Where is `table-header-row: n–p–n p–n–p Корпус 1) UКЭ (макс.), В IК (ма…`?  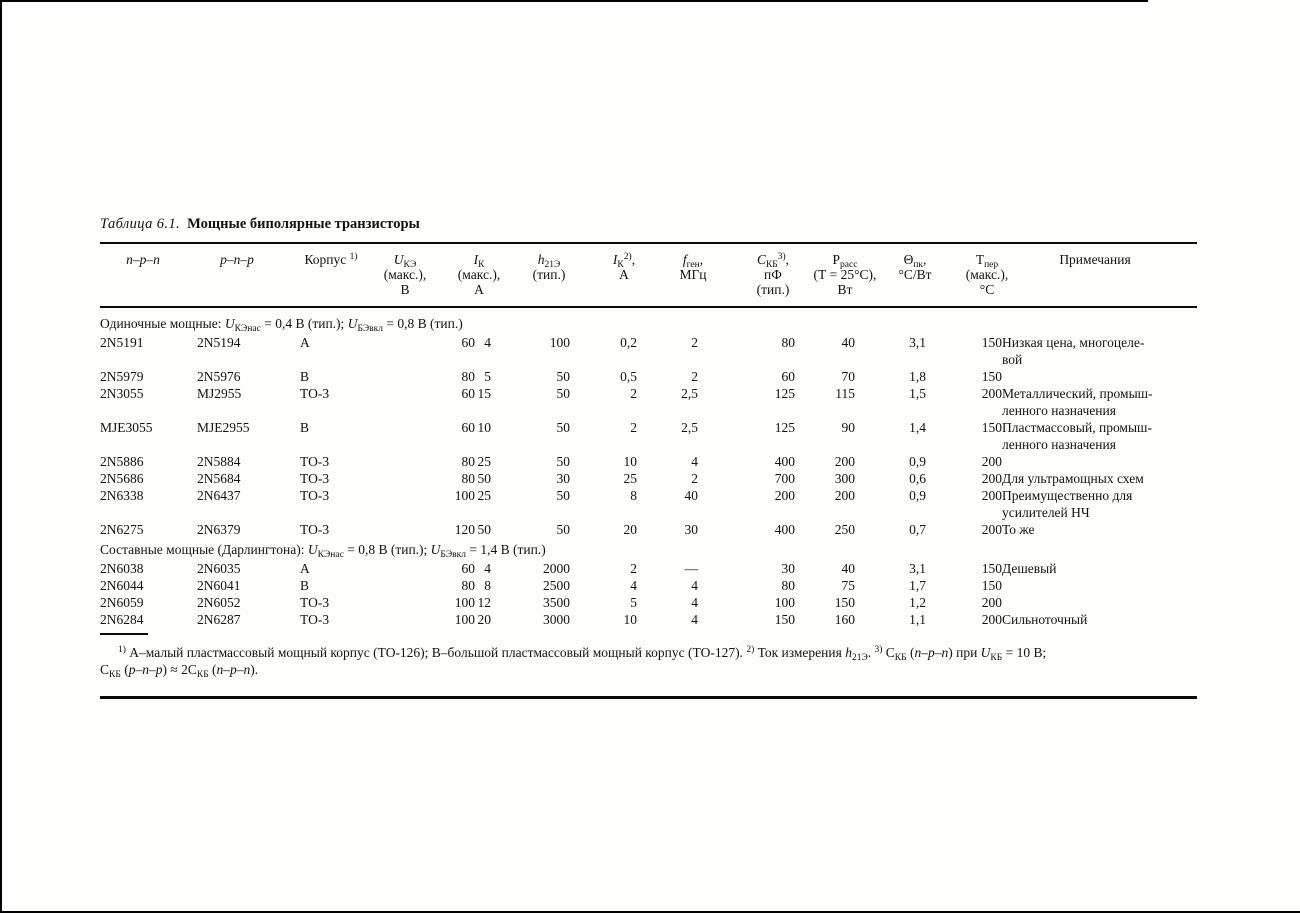
table-header-row: n–p–n p–n–p Корпус 1) UКЭ (макс.), В IК (ма… is located at coordinates (650, 279).